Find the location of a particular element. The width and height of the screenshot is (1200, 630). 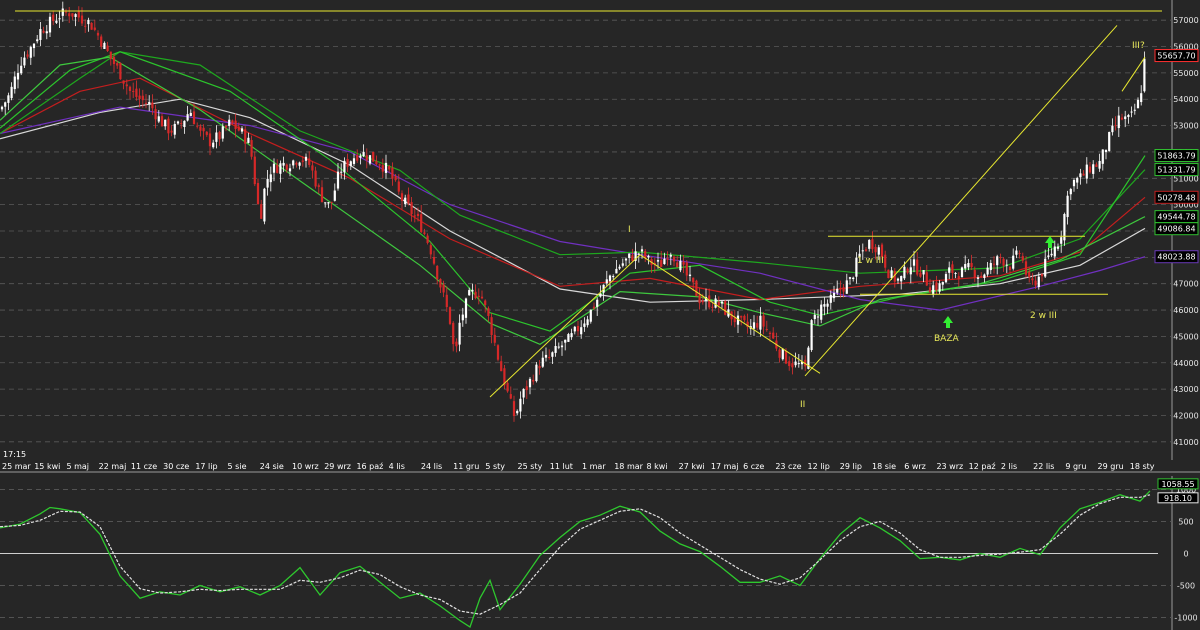

x-tick-label: 29 lip is located at coordinates (851, 466).